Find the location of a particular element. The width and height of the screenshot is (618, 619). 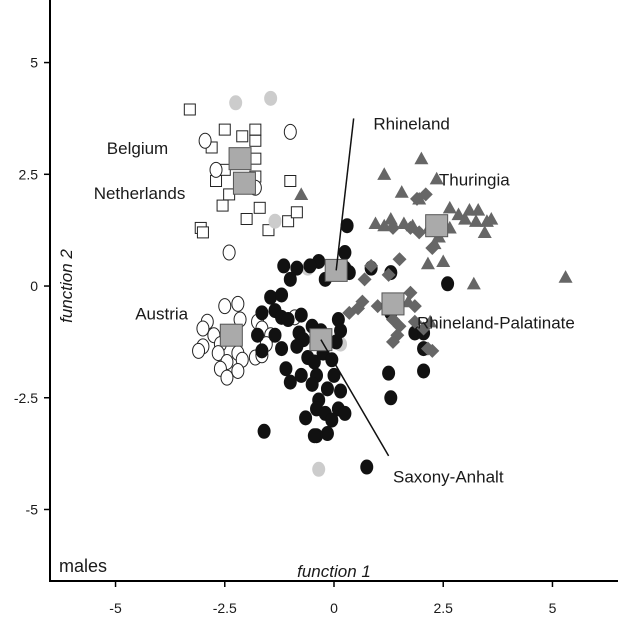

annotation-thuringia: Thuringia is located at coordinates (474, 179).